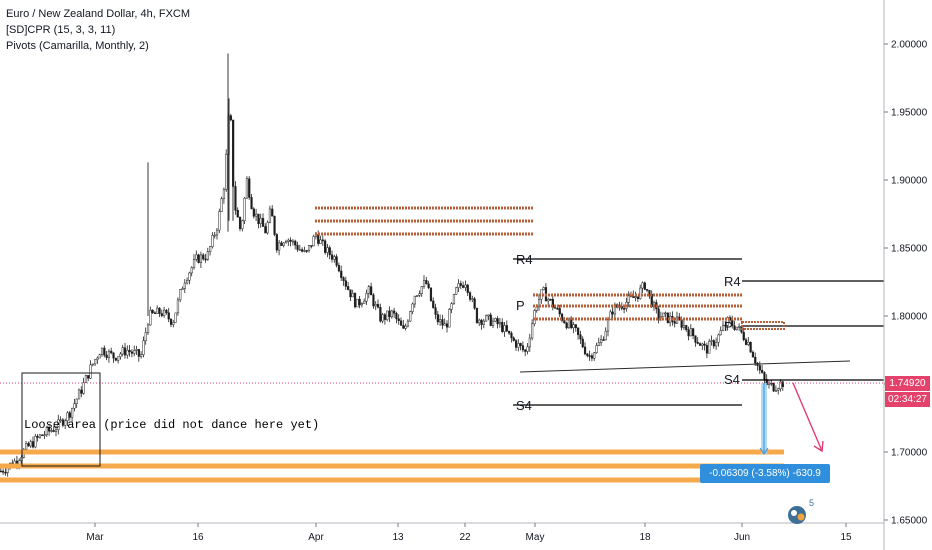 The width and height of the screenshot is (932, 550). Describe the element at coordinates (392, 466) in the screenshot. I see `support-zones` at that location.